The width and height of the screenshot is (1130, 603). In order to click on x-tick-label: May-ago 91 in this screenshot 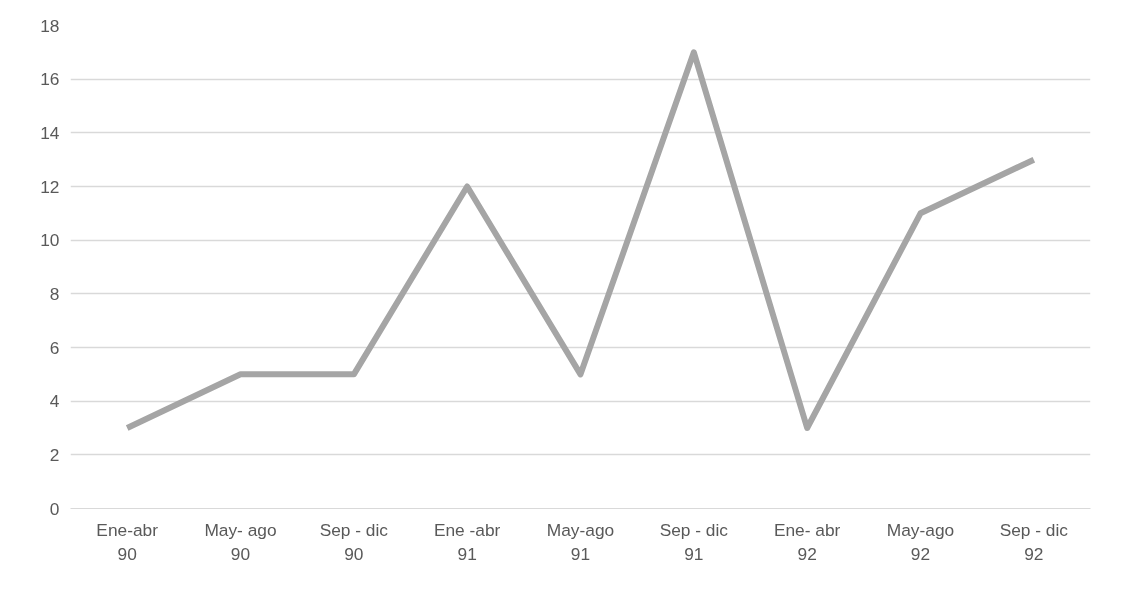, I will do `click(580, 541)`.